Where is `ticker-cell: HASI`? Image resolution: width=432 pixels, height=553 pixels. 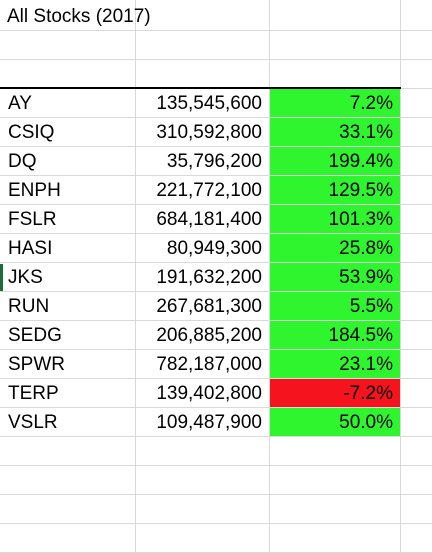
ticker-cell: HASI is located at coordinates (68, 248).